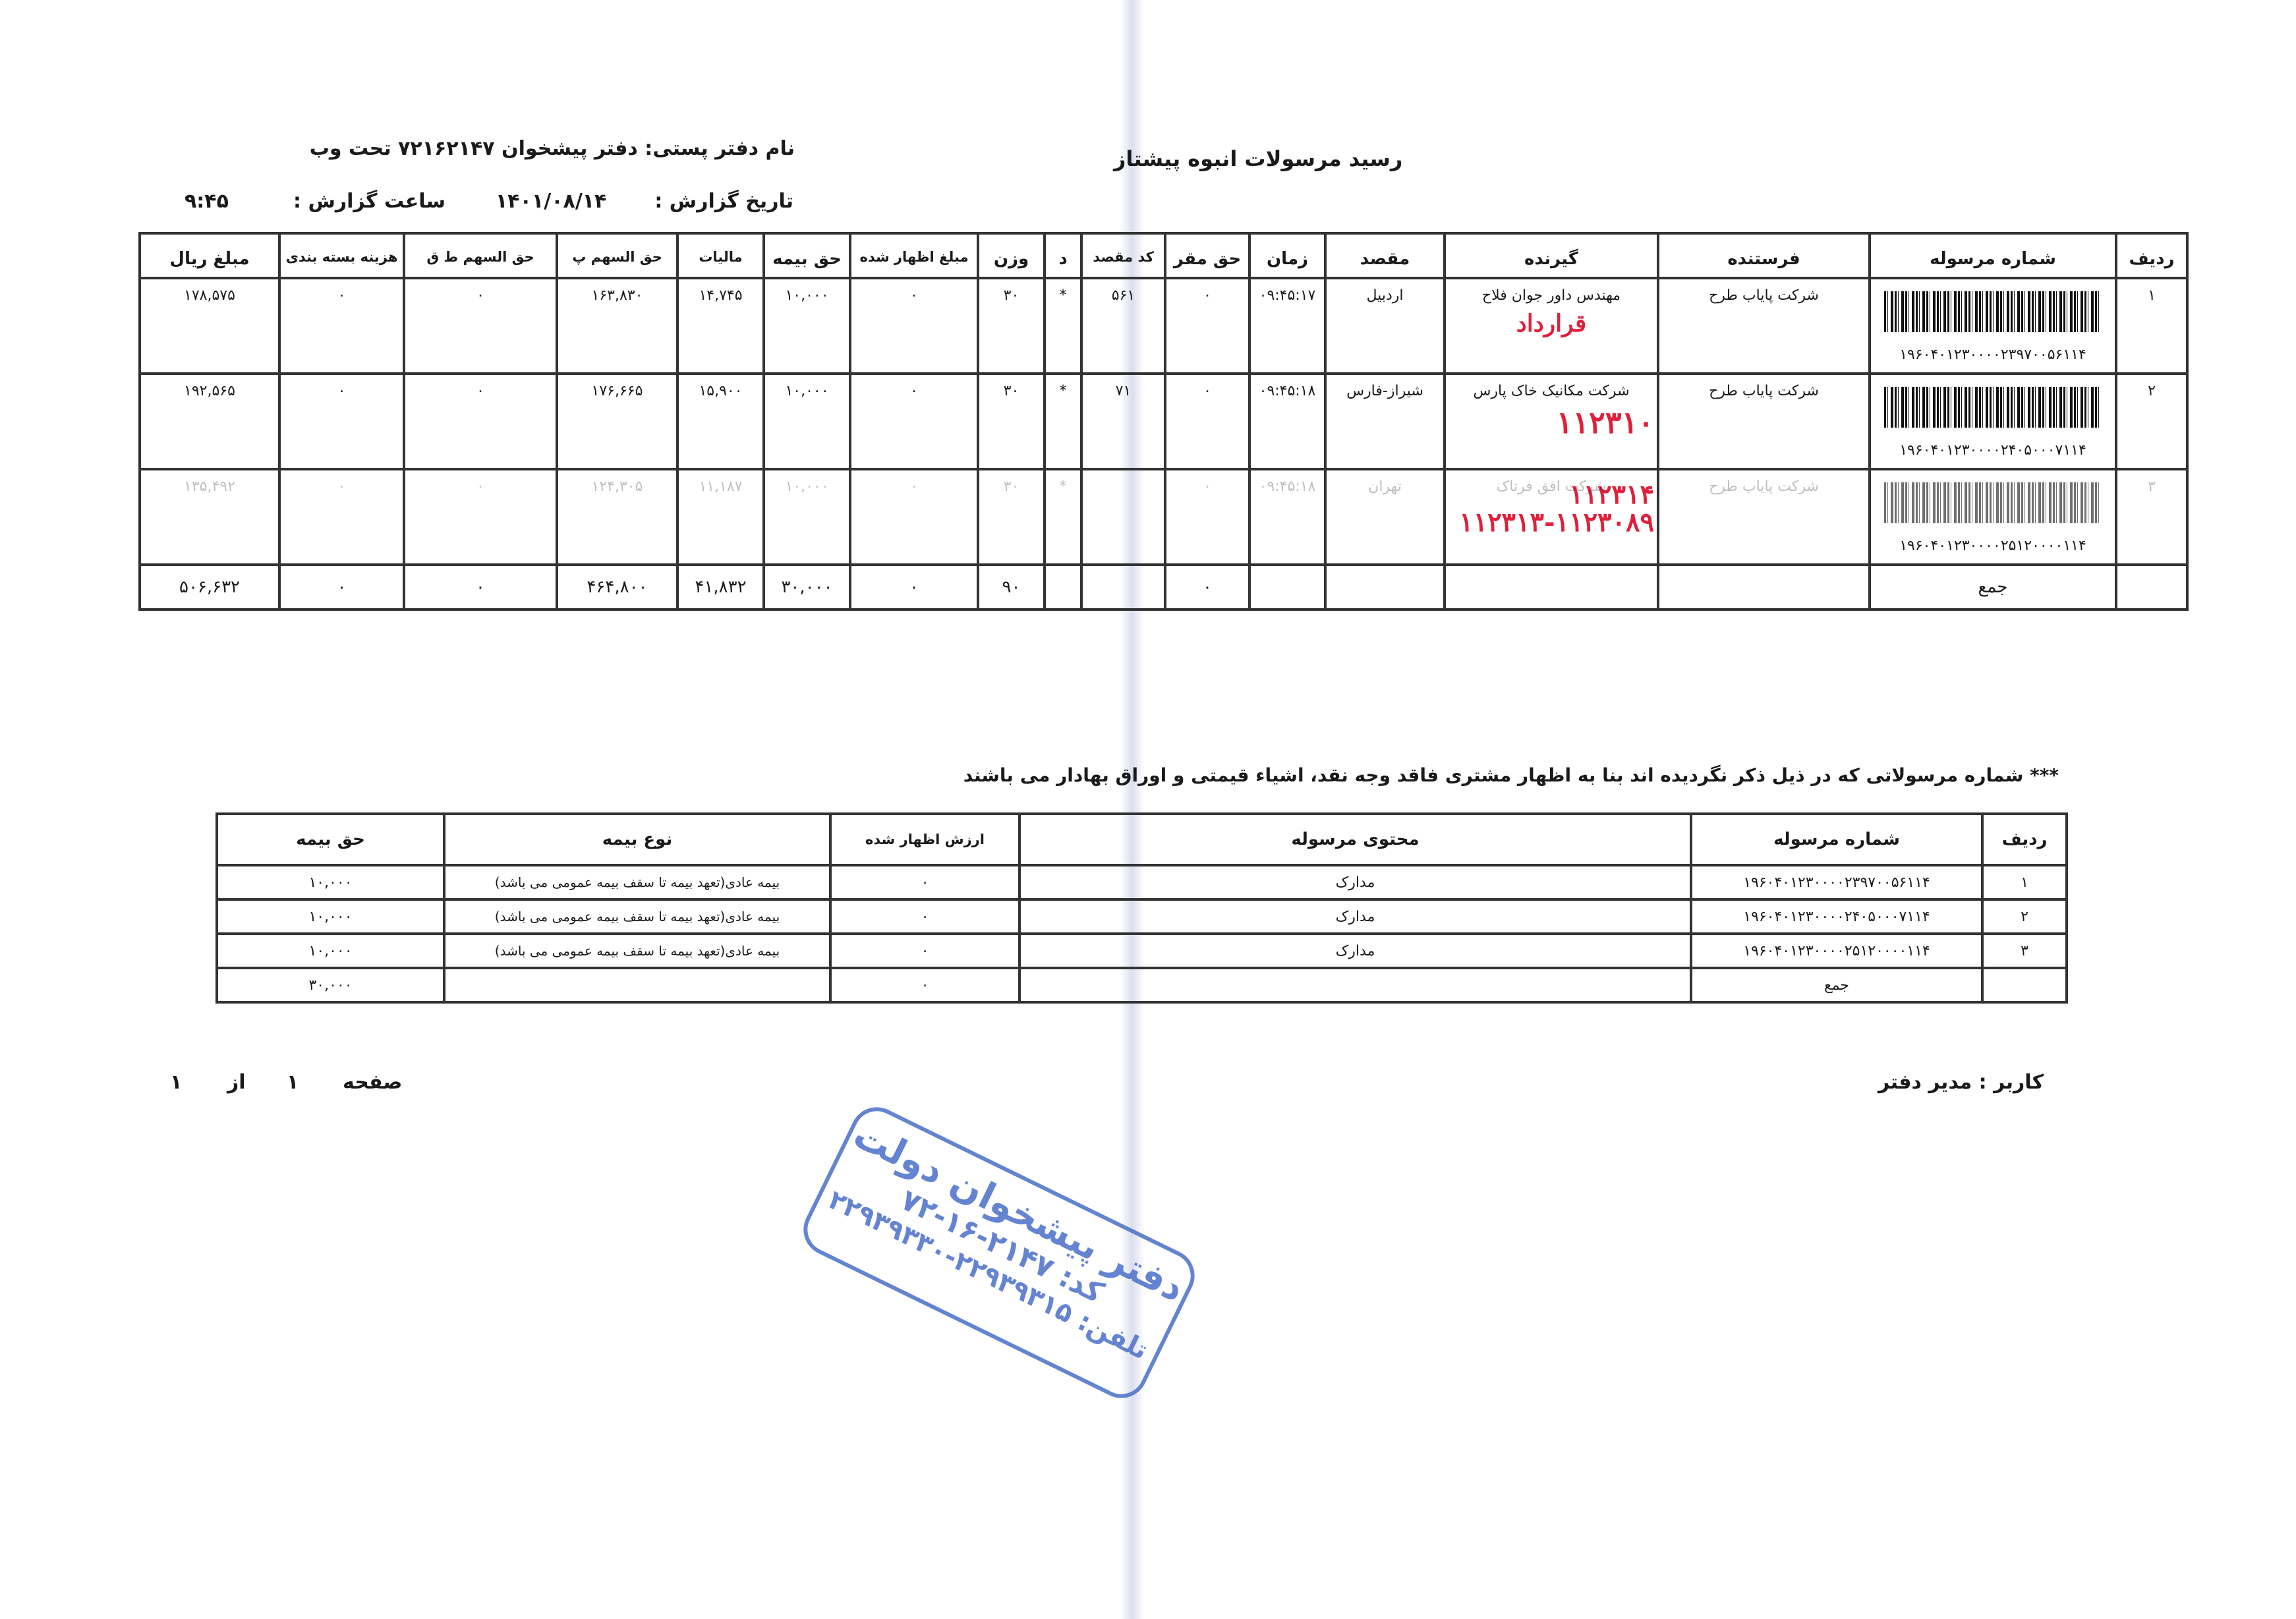  I want to click on shipment-number: ۱۹۶۰۴۰۱۲۳۰۰۰۰۲۵۱۲۰۰۰۰۱۱۴, so click(1837, 950).